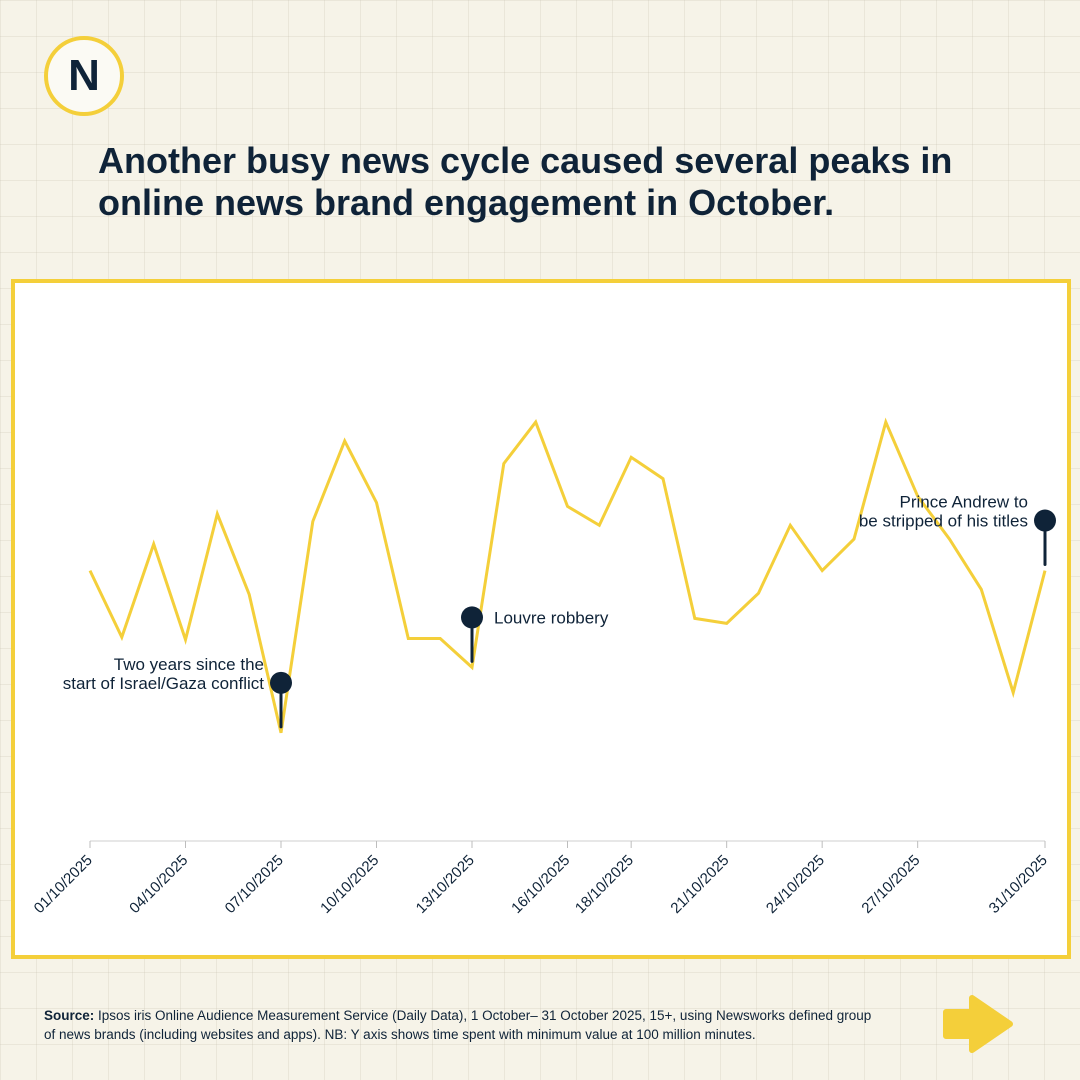 The width and height of the screenshot is (1080, 1080). I want to click on arrow-right-icon, so click(978, 1025).